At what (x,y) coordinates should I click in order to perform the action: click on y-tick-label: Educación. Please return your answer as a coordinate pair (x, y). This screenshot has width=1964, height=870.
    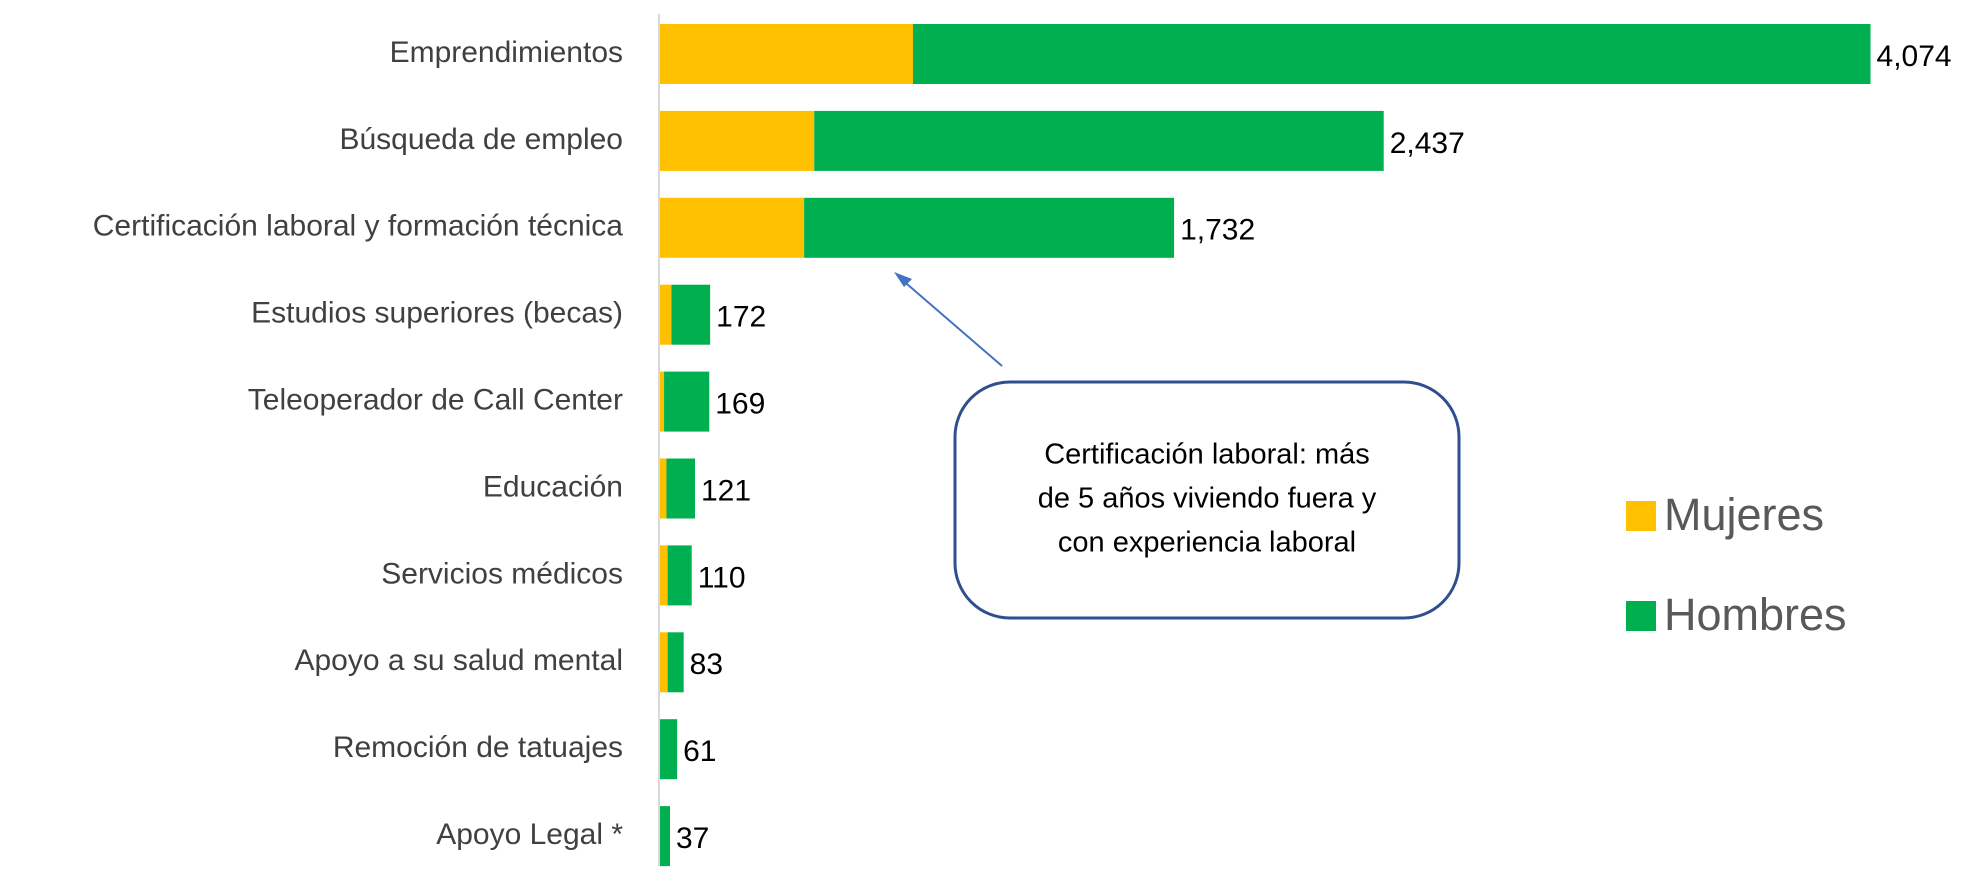
    Looking at the image, I should click on (553, 486).